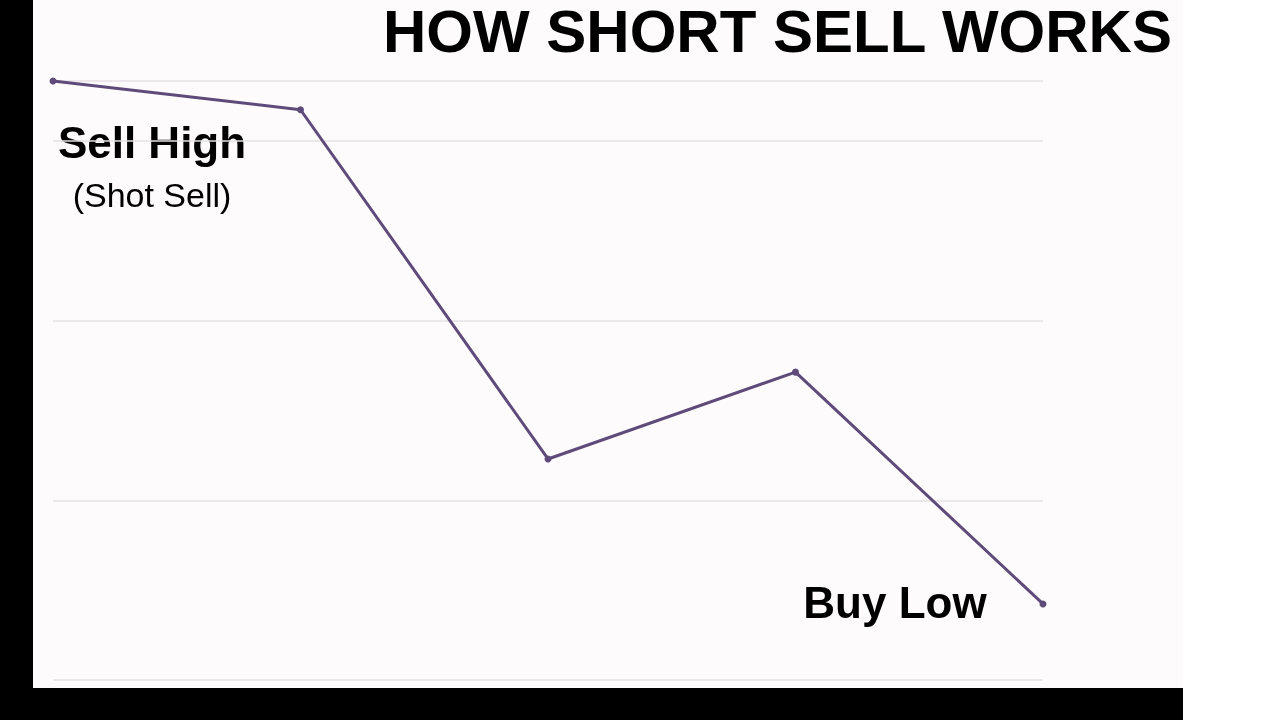 This screenshot has width=1280, height=720. Describe the element at coordinates (152, 142) in the screenshot. I see `annotation: Sell High` at that location.